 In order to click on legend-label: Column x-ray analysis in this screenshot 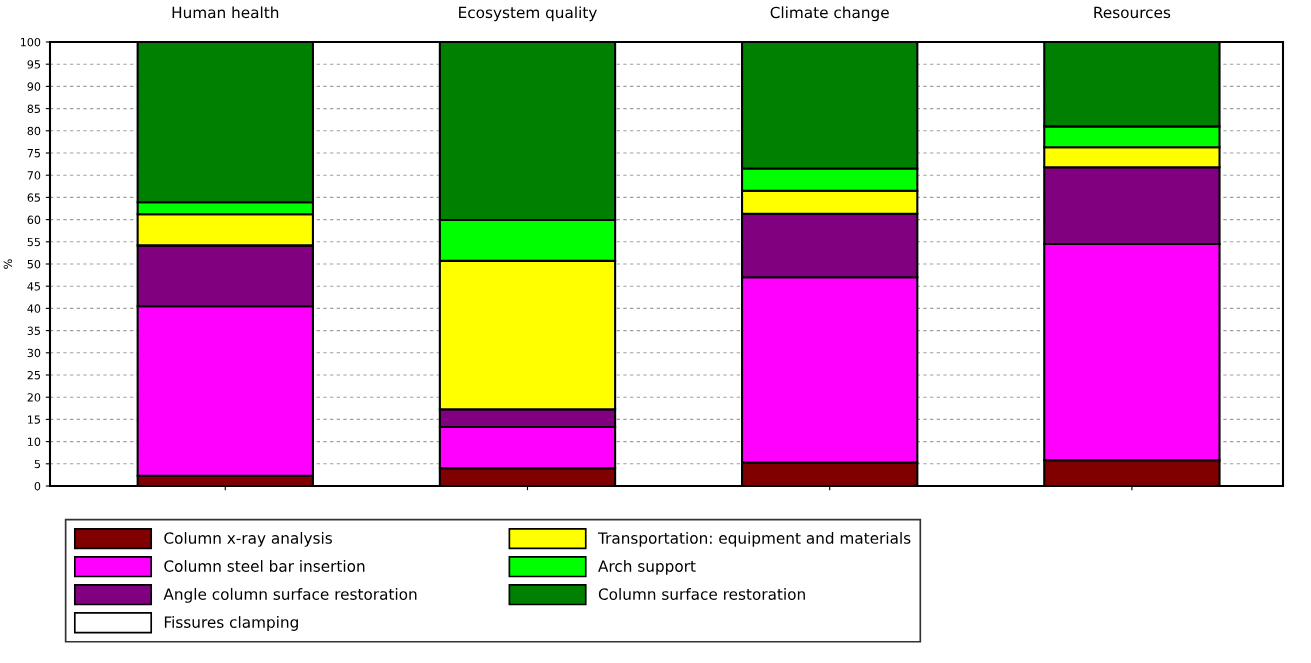, I will do `click(248, 539)`.